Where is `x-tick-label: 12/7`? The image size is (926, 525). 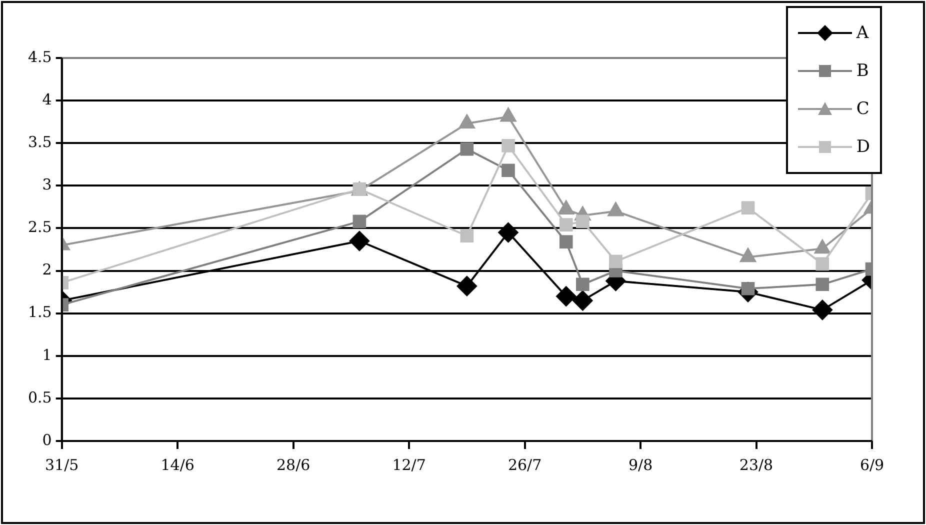 x-tick-label: 12/7 is located at coordinates (409, 465).